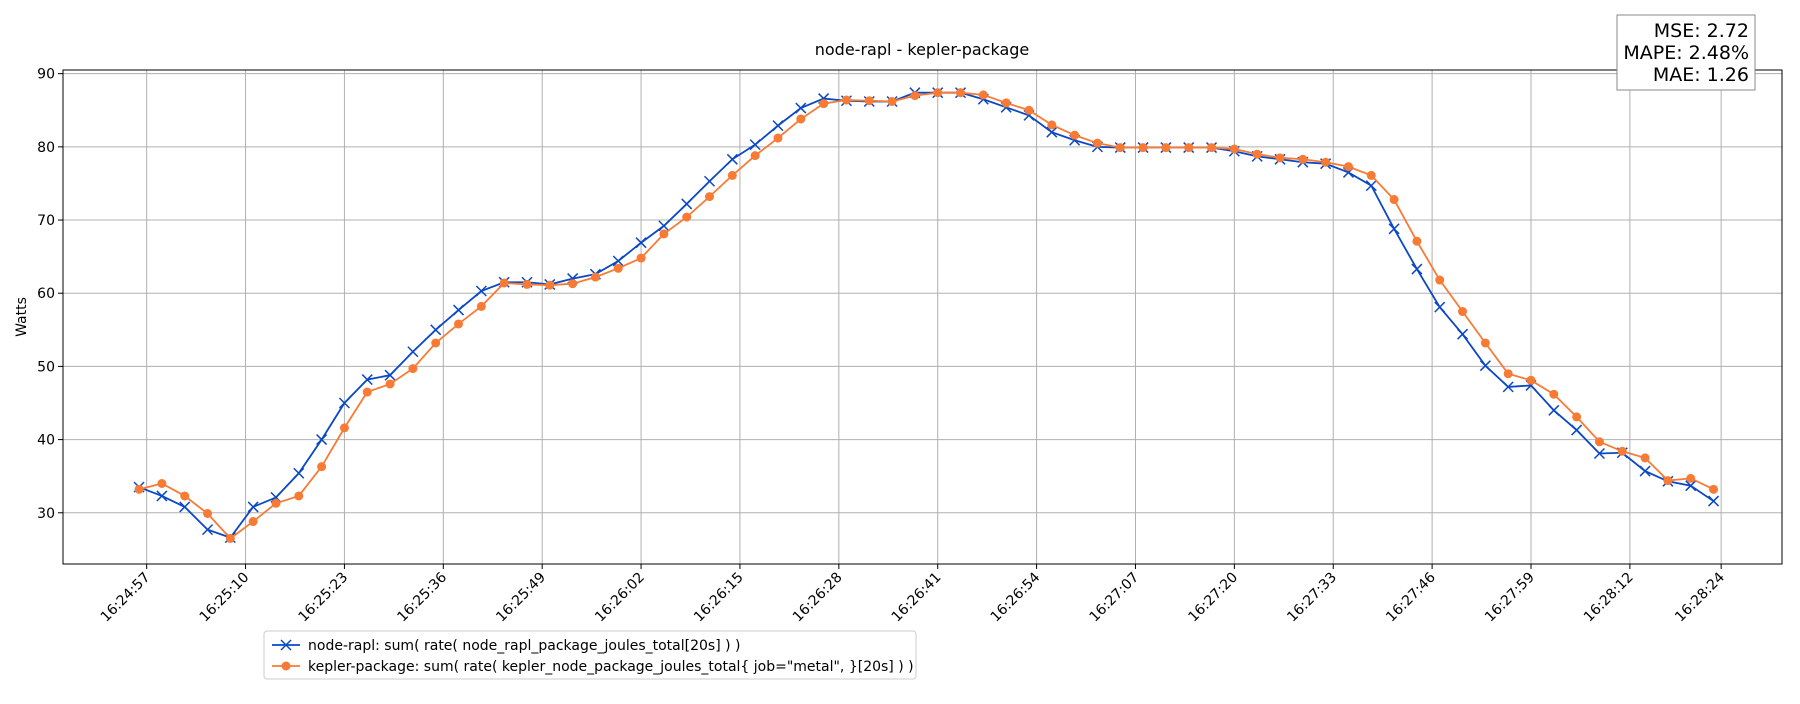  I want to click on y-axis-label: Watts, so click(22, 317).